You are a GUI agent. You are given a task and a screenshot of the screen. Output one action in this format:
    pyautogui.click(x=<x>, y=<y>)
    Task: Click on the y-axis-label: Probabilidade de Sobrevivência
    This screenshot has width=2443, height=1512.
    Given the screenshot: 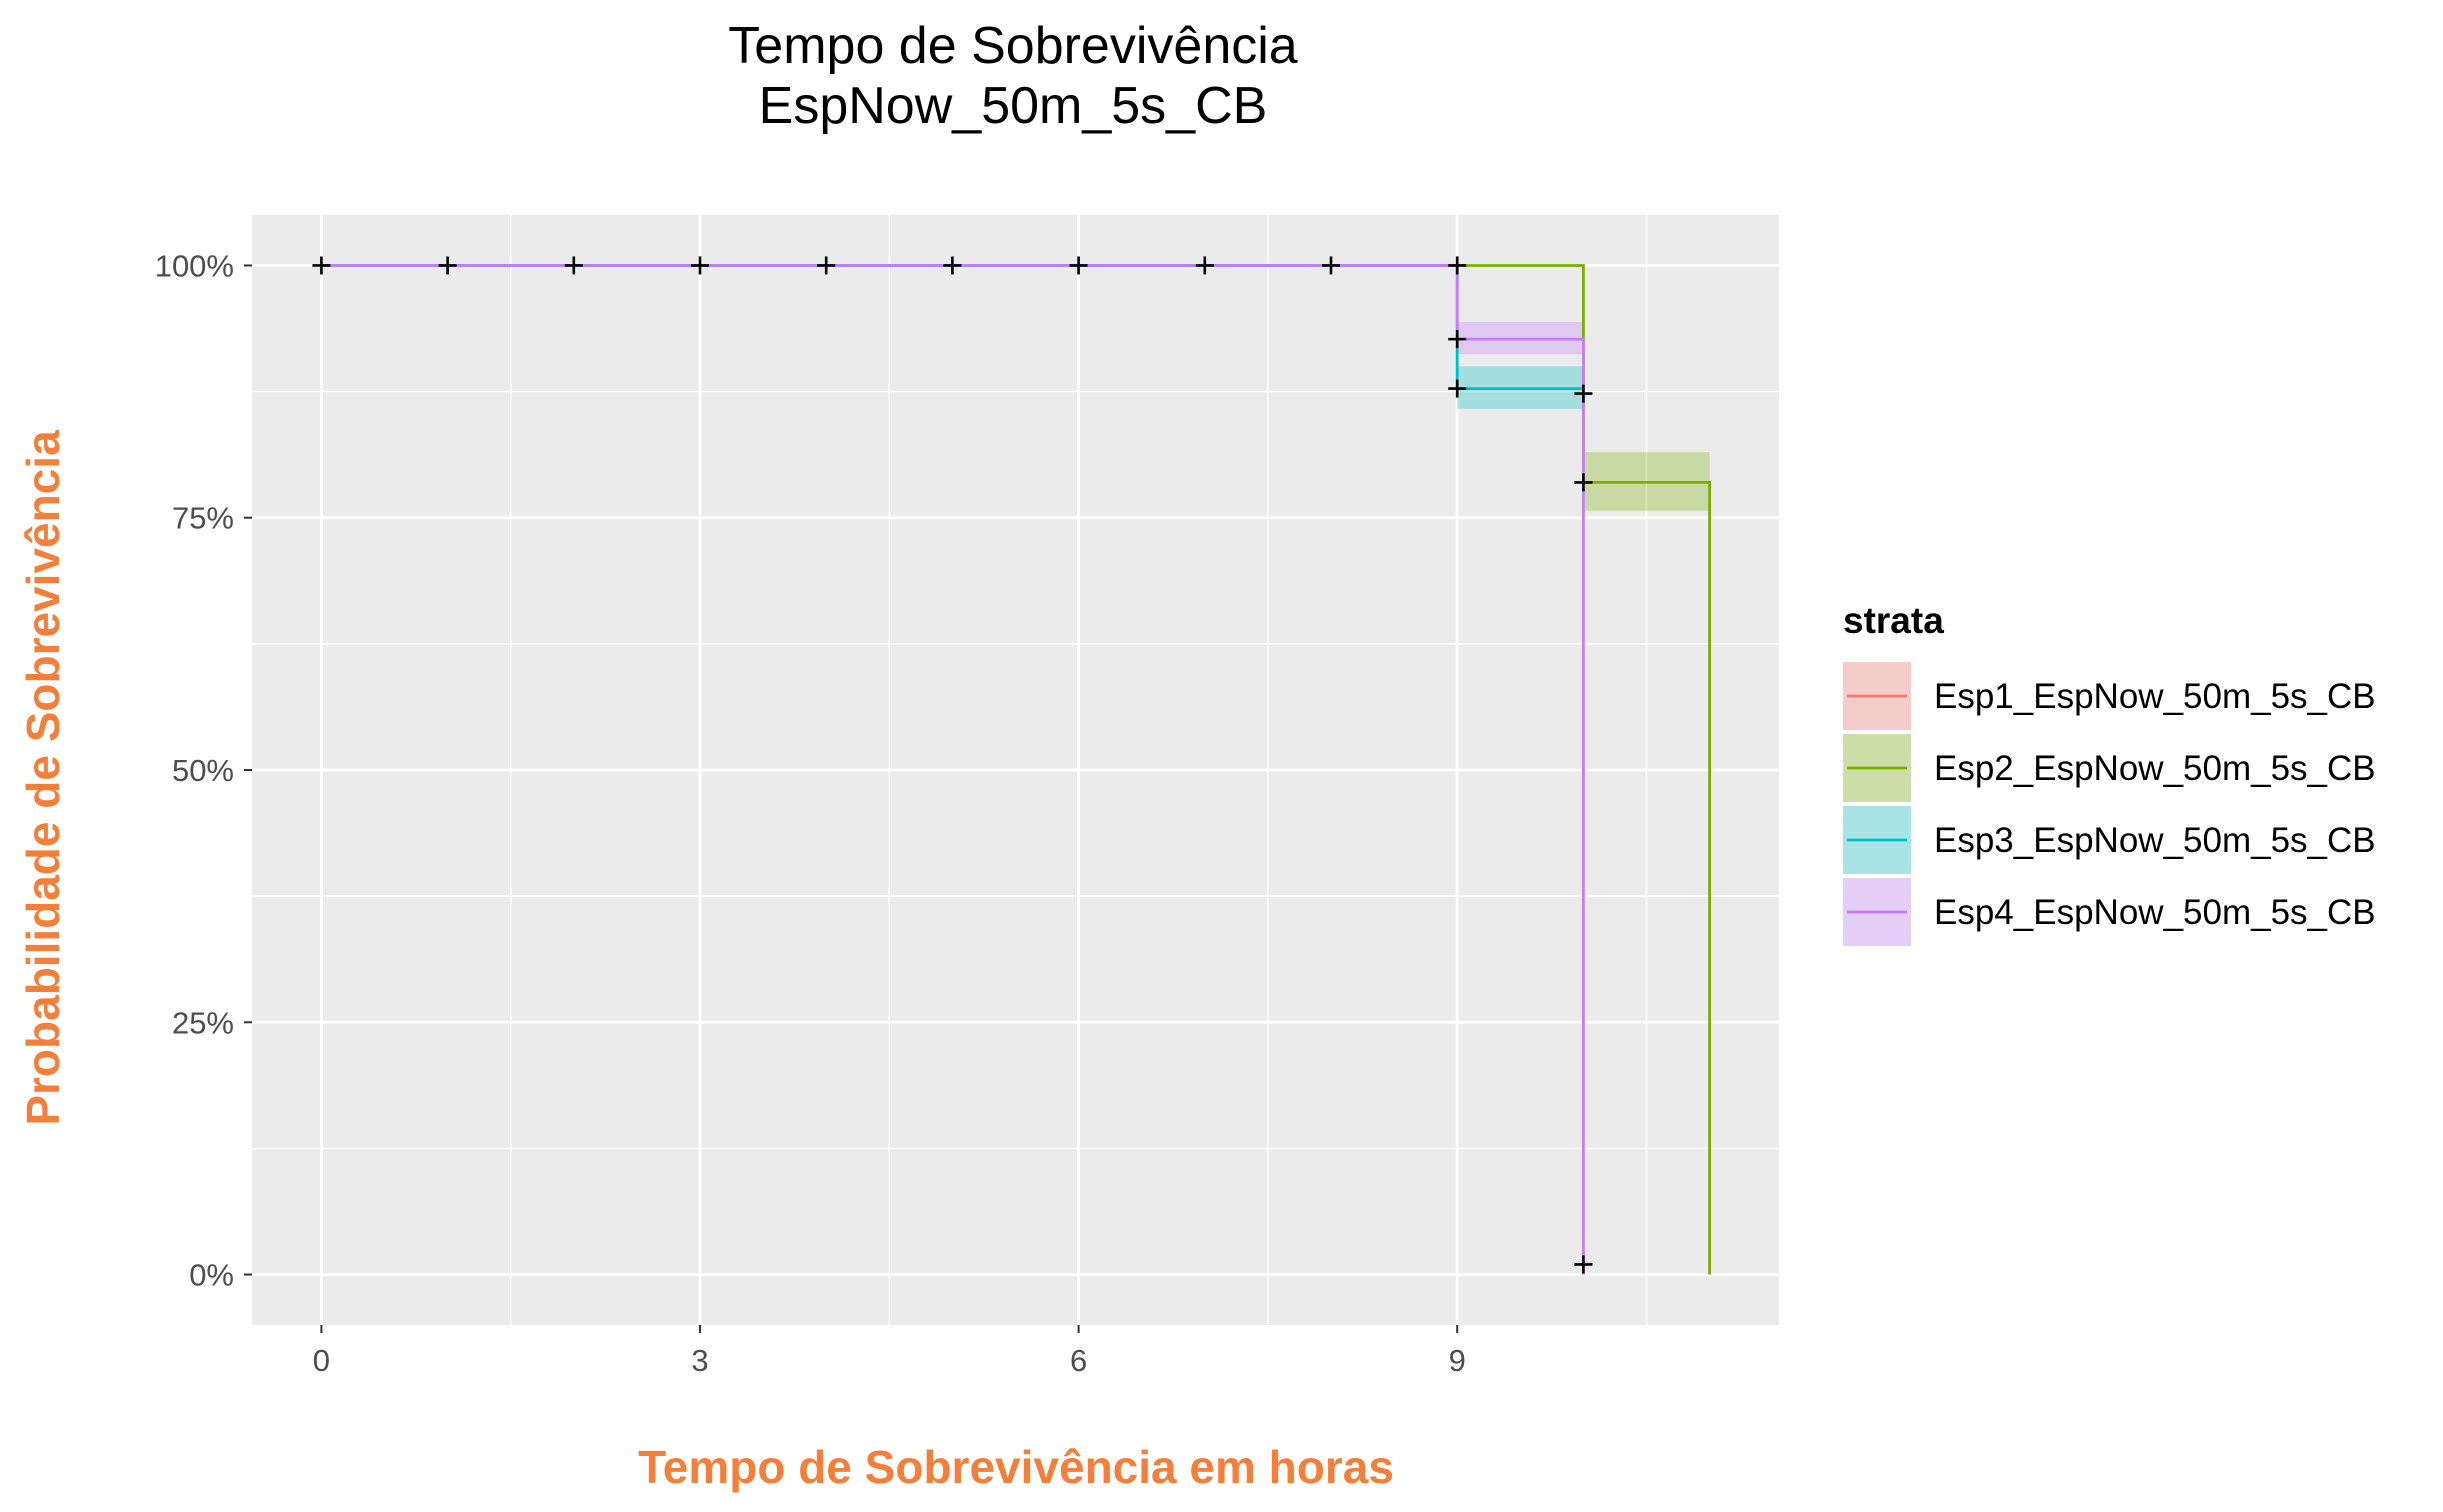 What is the action you would take?
    pyautogui.click(x=43, y=778)
    